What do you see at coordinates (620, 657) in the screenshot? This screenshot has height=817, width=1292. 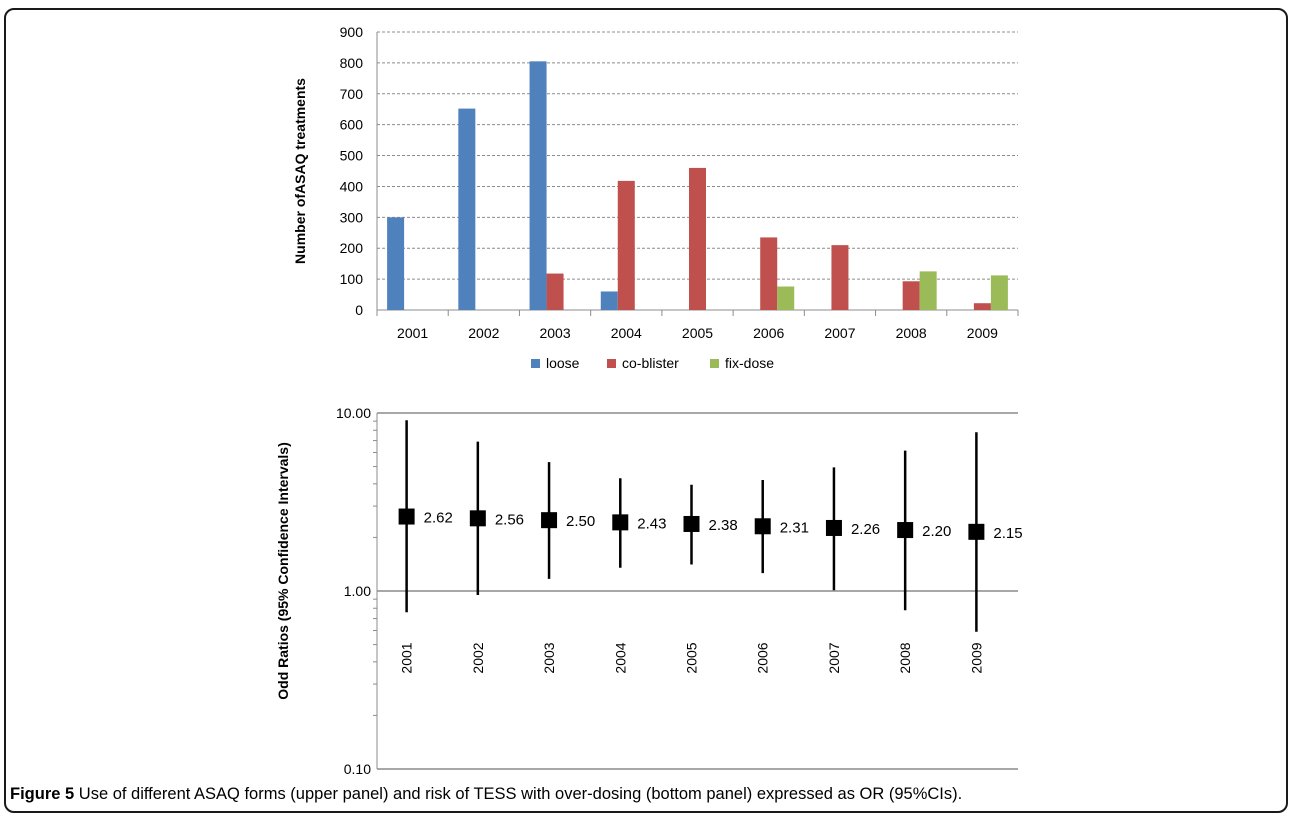 I see `or-x-tick-label: 2004` at bounding box center [620, 657].